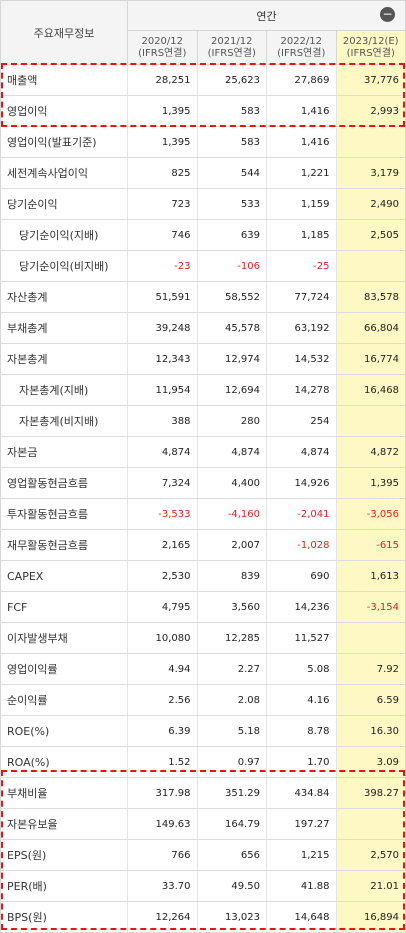 The height and width of the screenshot is (933, 406). What do you see at coordinates (64, 762) in the screenshot?
I see `row-label: ROA(%)` at bounding box center [64, 762].